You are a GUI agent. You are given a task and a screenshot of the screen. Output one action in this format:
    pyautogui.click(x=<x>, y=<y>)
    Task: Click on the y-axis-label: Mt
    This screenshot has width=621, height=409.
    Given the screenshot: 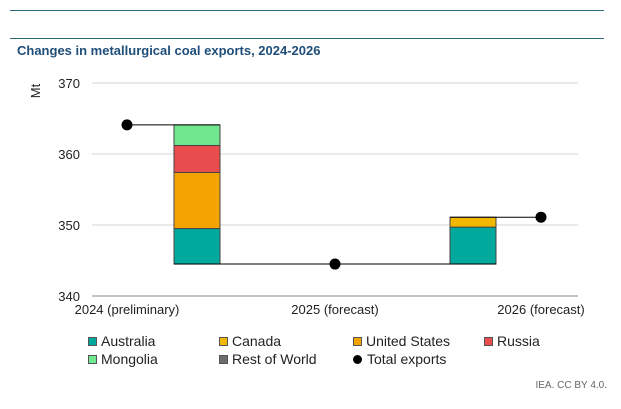 What is the action you would take?
    pyautogui.click(x=35, y=90)
    